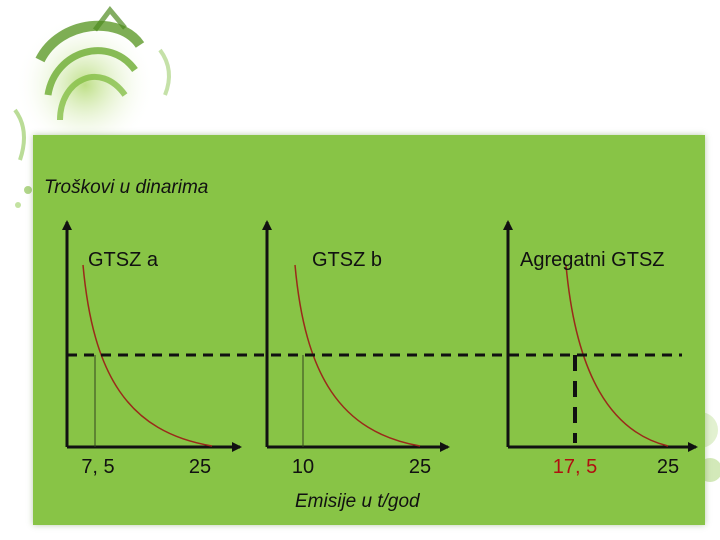  I want to click on tick-label-3-2: 25, so click(668, 467).